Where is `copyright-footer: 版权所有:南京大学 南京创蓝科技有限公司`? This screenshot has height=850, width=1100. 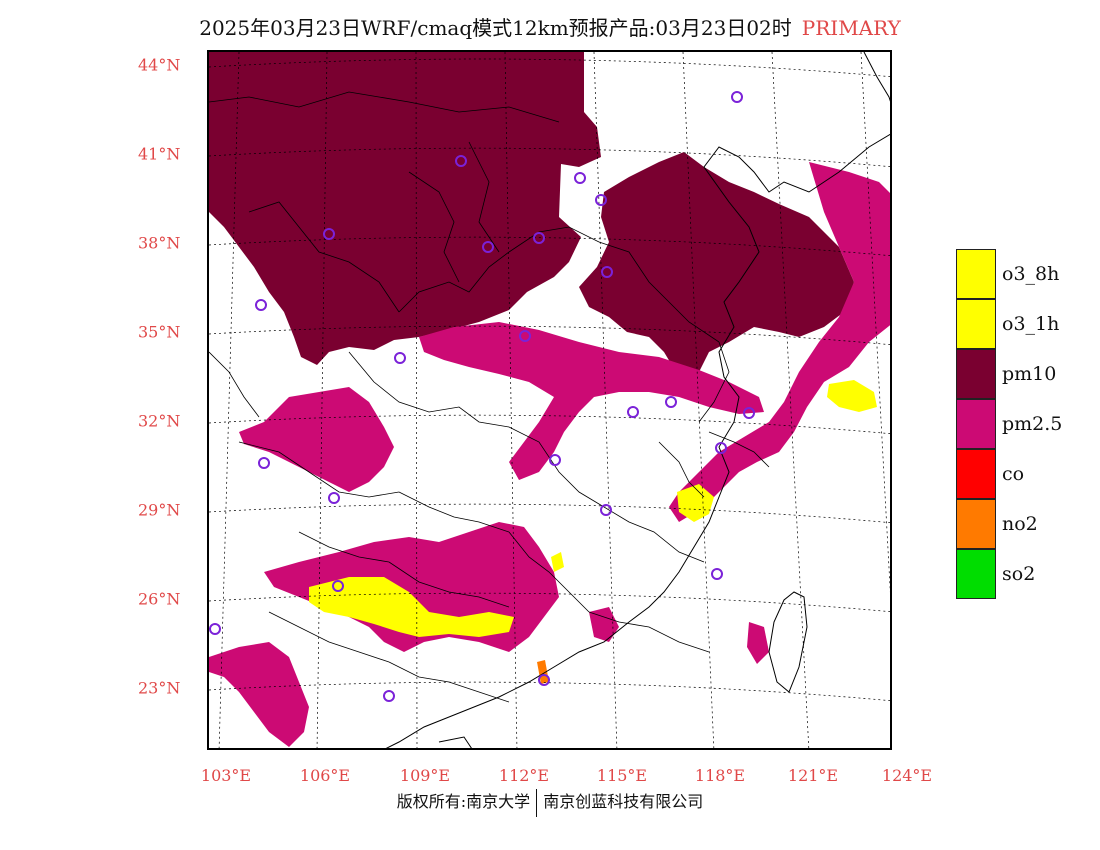
copyright-footer: 版权所有:南京大学 南京创蓝科技有限公司 is located at coordinates (550, 802).